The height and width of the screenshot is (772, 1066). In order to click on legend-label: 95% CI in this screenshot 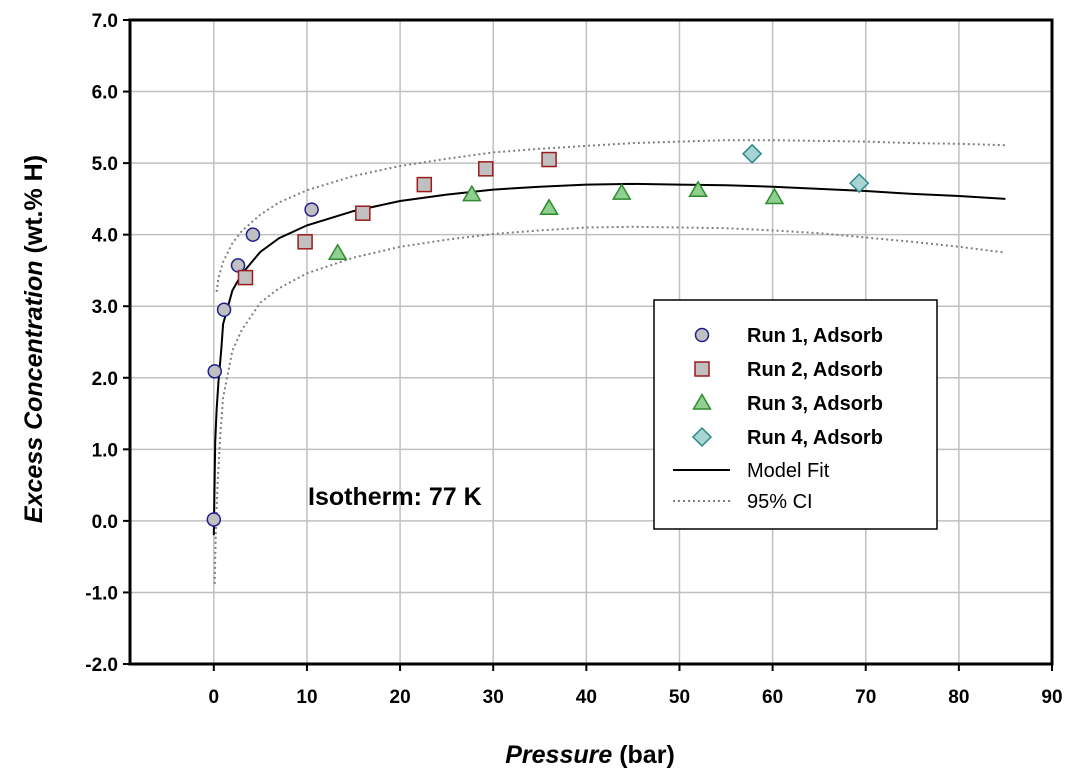, I will do `click(780, 502)`.